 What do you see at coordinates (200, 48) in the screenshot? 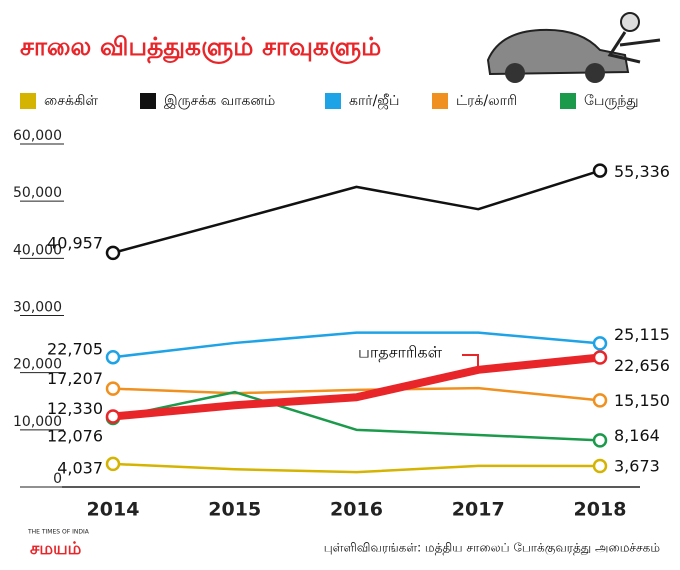
I see `chart-title: சாலை விபத்துகளும் சாவுகளும்` at bounding box center [200, 48].